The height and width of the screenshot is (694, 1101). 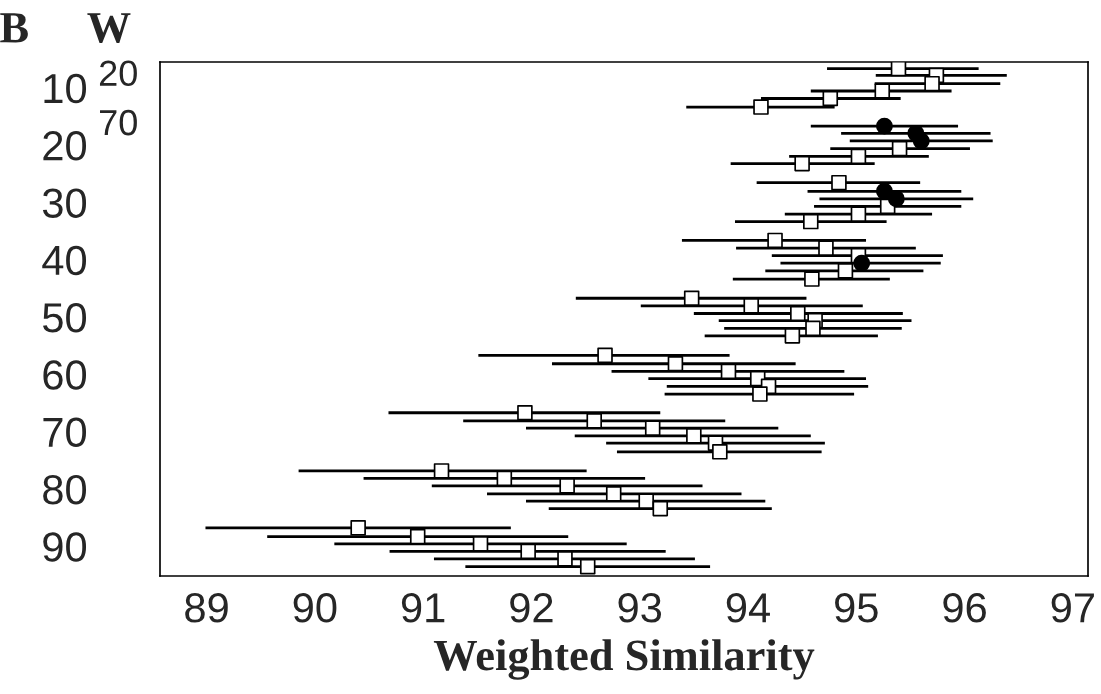 I want to click on x-tick-label: 91, so click(x=423, y=608).